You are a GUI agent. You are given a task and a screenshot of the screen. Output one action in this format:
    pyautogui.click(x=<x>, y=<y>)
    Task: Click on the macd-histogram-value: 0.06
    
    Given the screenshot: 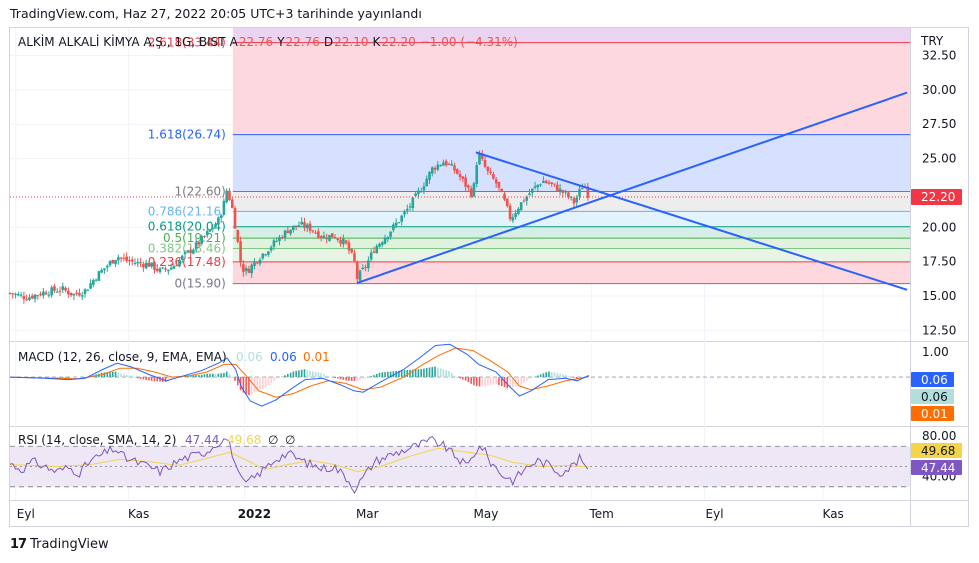 What is the action you would take?
    pyautogui.click(x=249, y=357)
    